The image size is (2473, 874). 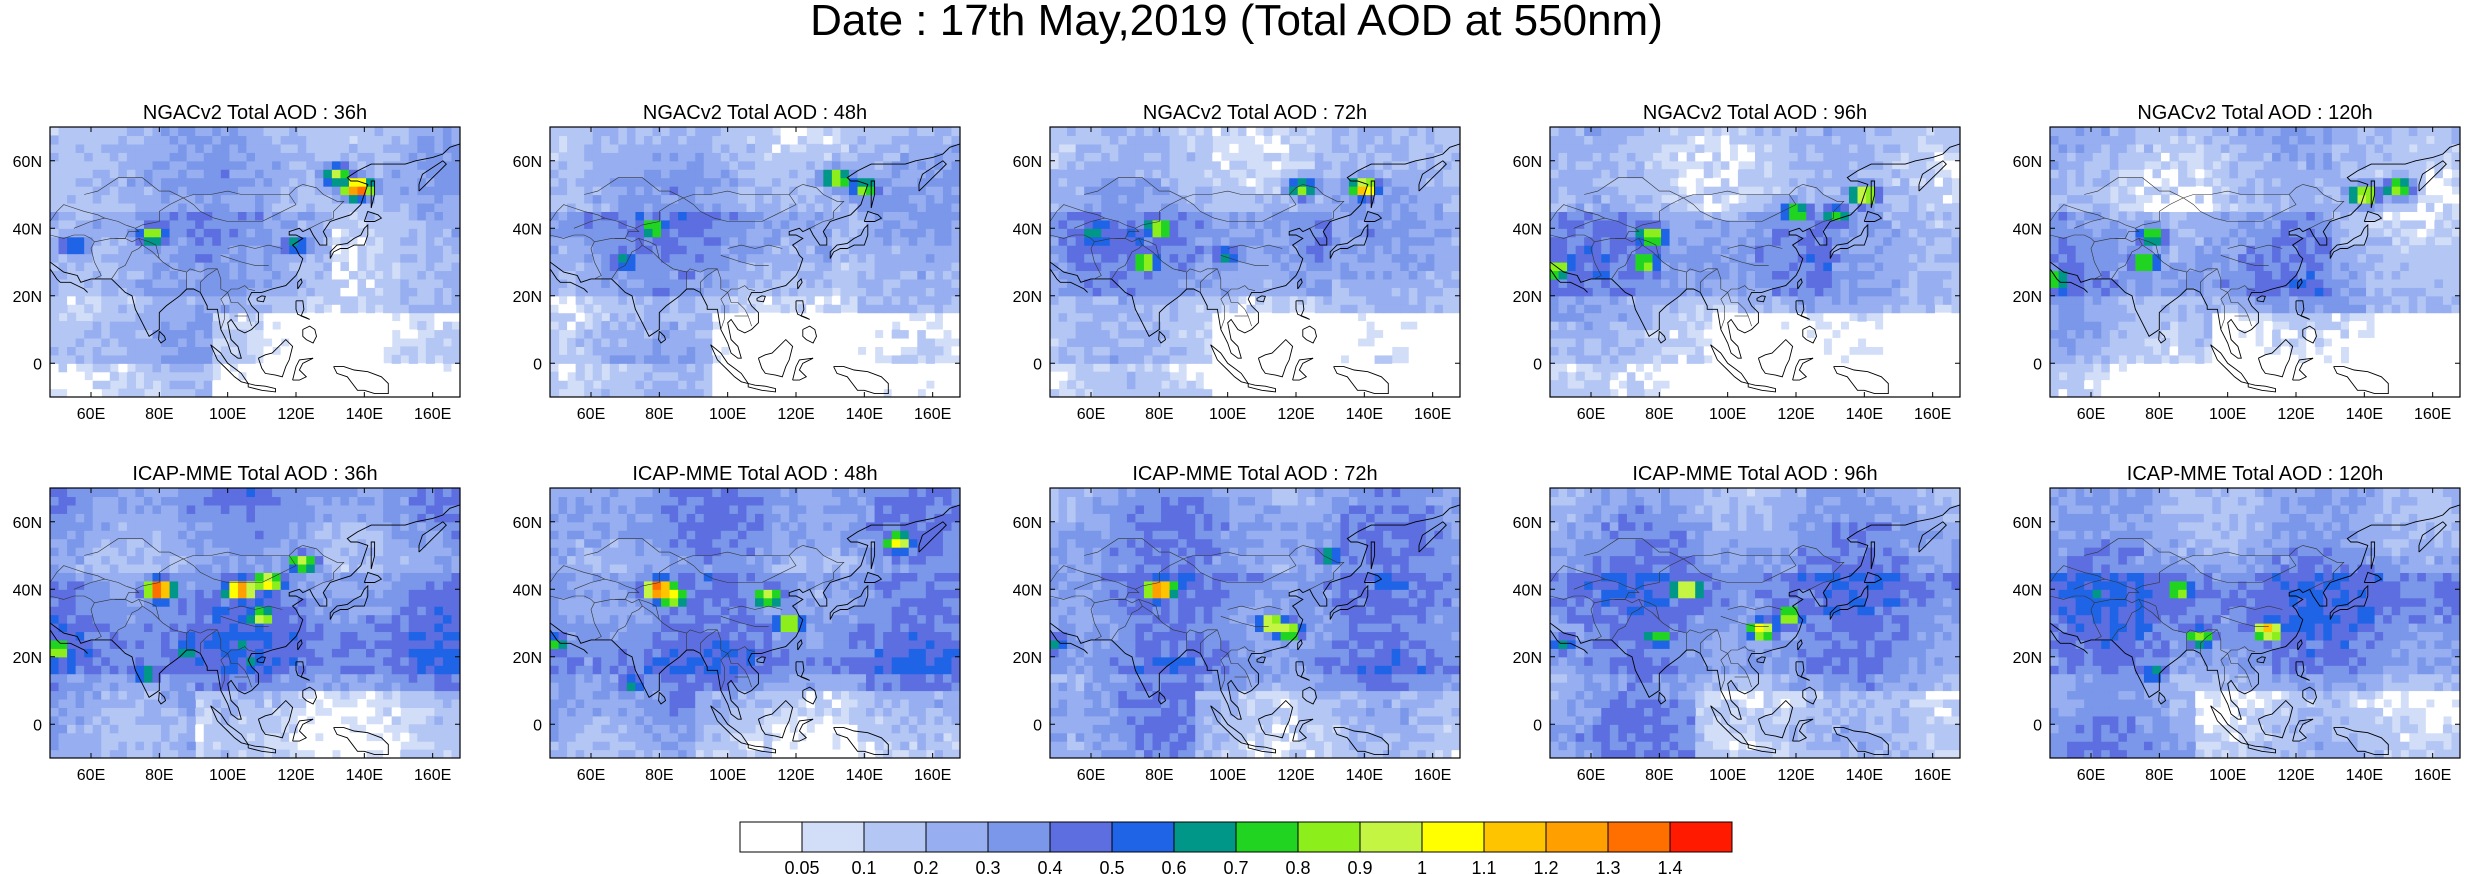 I want to click on panel-title: ICAP-MME Total AOD : 72h, so click(x=1254, y=474).